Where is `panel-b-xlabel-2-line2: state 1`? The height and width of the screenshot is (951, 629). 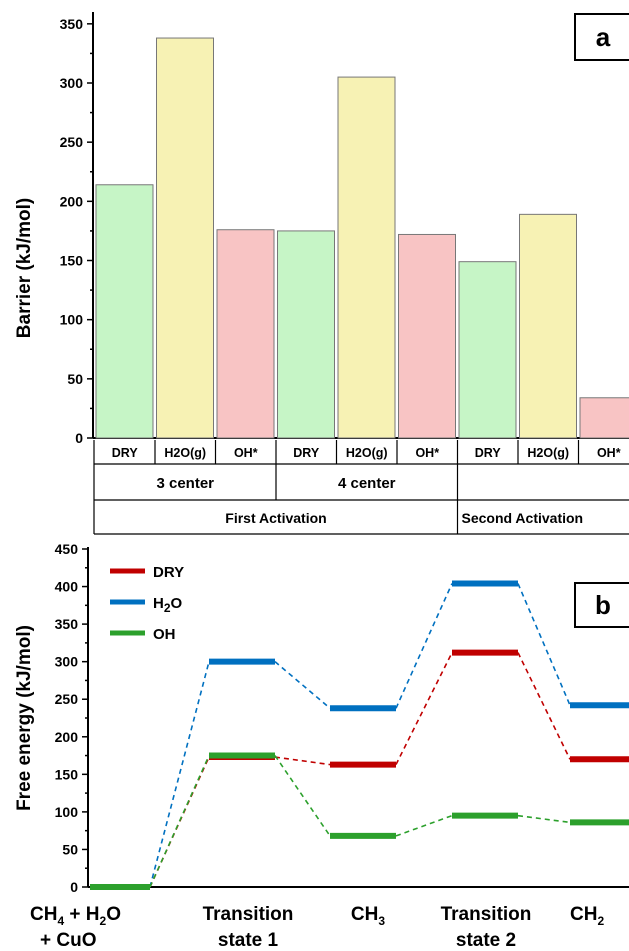
panel-b-xlabel-2-line2: state 1 is located at coordinates (248, 940).